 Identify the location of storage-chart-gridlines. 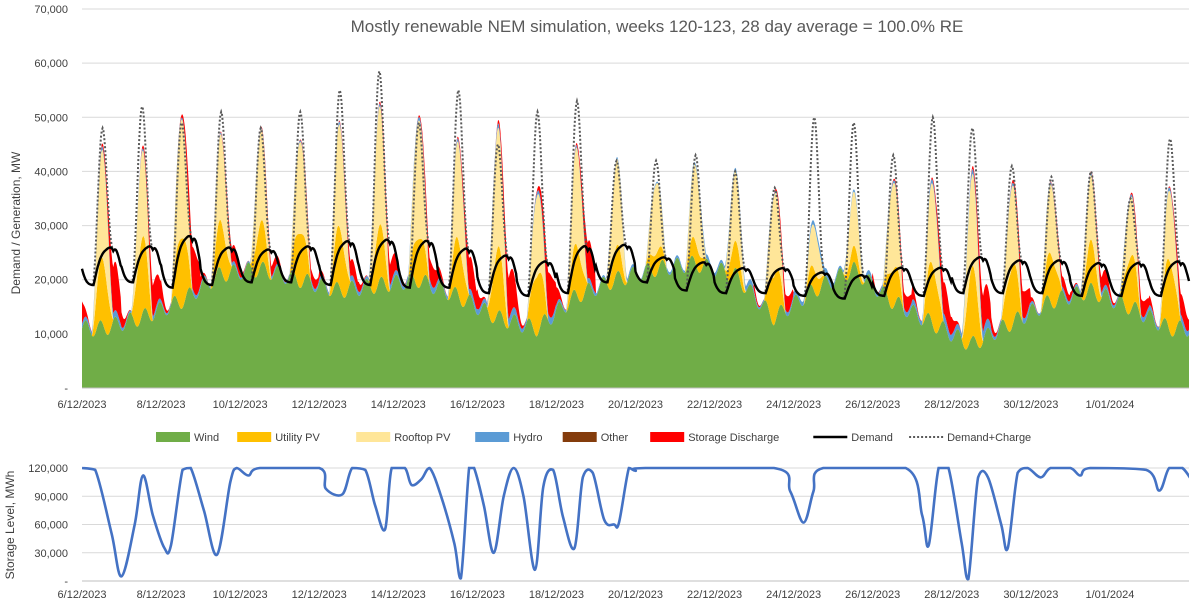
(635, 510).